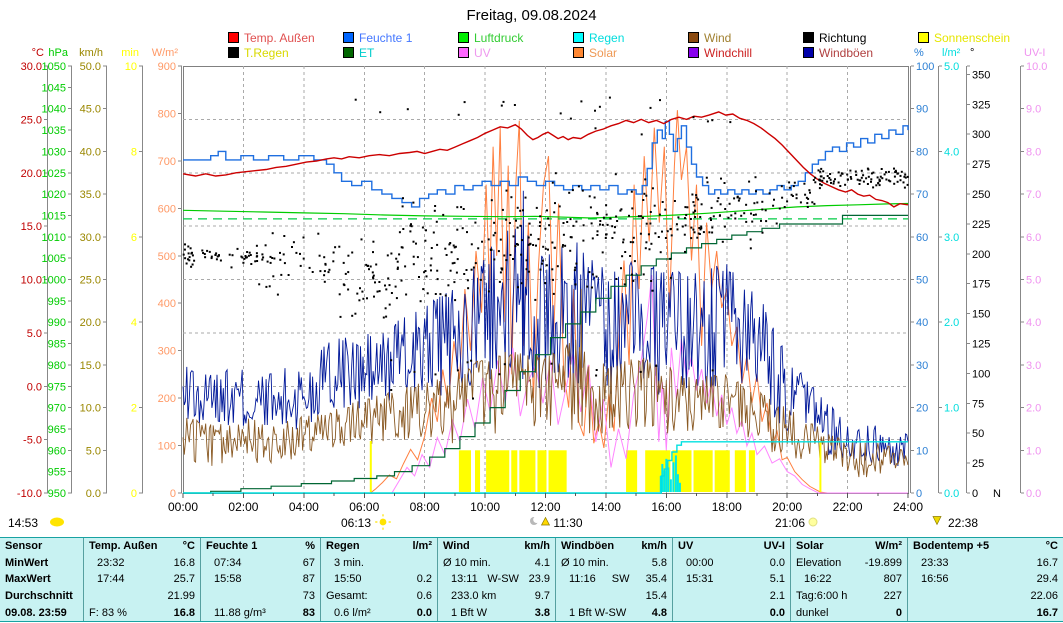  Describe the element at coordinates (985, 596) in the screenshot. I see `table-row: 22.06` at that location.